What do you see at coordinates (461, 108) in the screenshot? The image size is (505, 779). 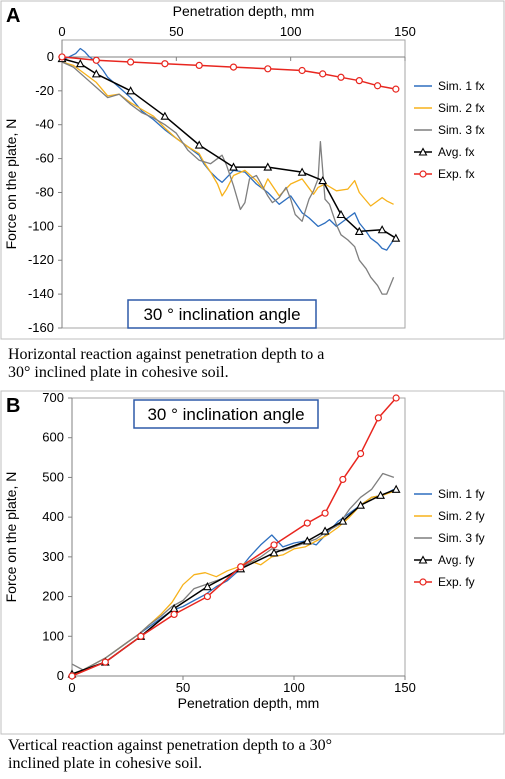 I see `legend-label: Sim. 2 fx` at bounding box center [461, 108].